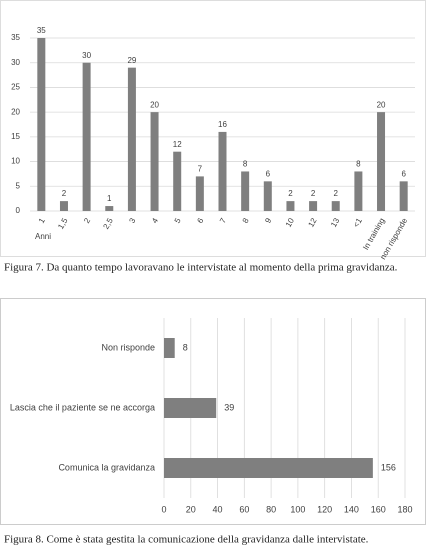 This screenshot has width=427, height=550. What do you see at coordinates (163, 509) in the screenshot?
I see `x-tick-label: 0` at bounding box center [163, 509].